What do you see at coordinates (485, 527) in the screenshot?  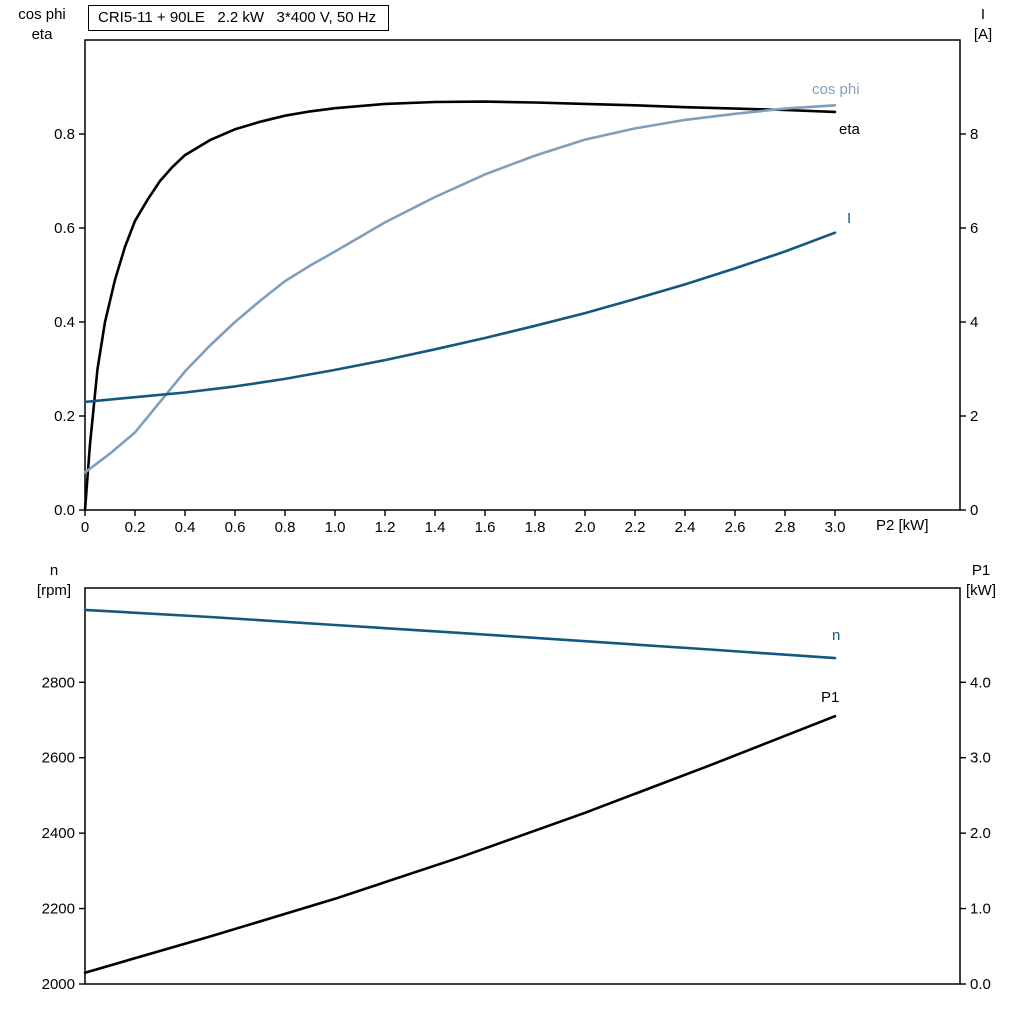 I see `x-axis-tick-label: 1.6` at bounding box center [485, 527].